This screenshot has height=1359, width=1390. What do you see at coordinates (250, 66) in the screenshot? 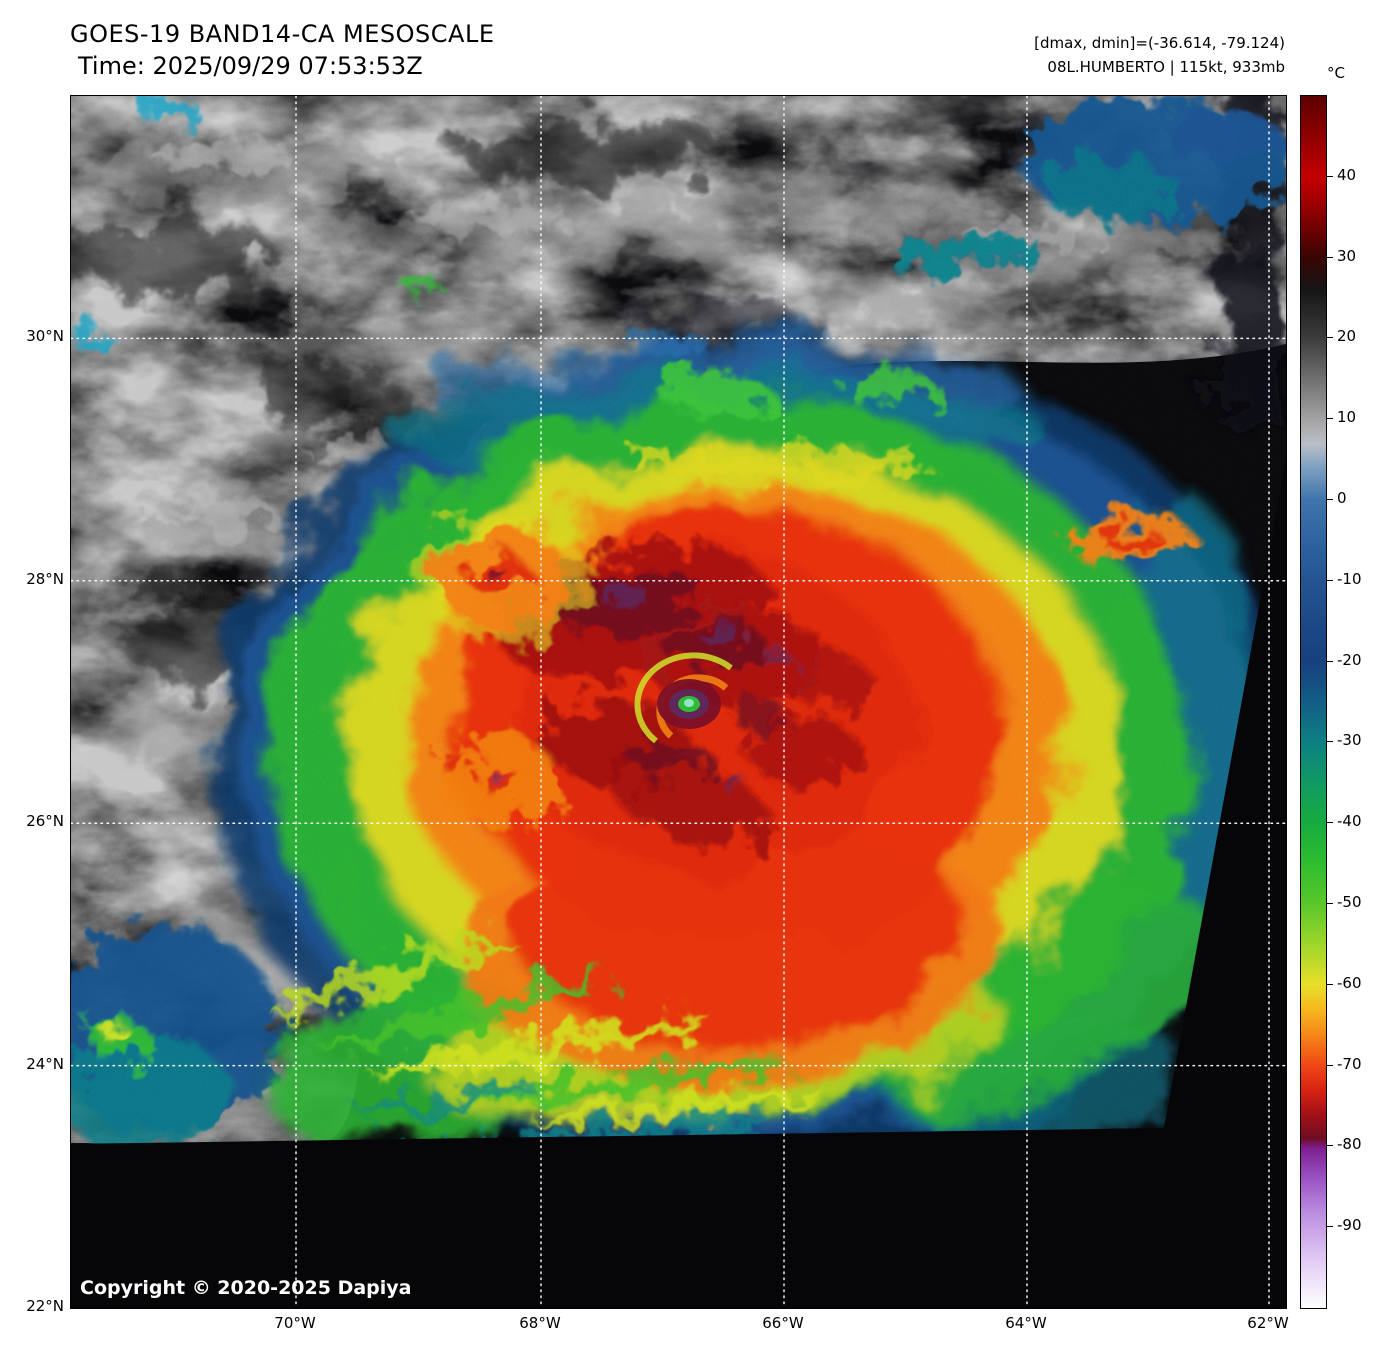
I see `plot-timestamp: Time: 2025/09/29 07:53:53Z` at bounding box center [250, 66].